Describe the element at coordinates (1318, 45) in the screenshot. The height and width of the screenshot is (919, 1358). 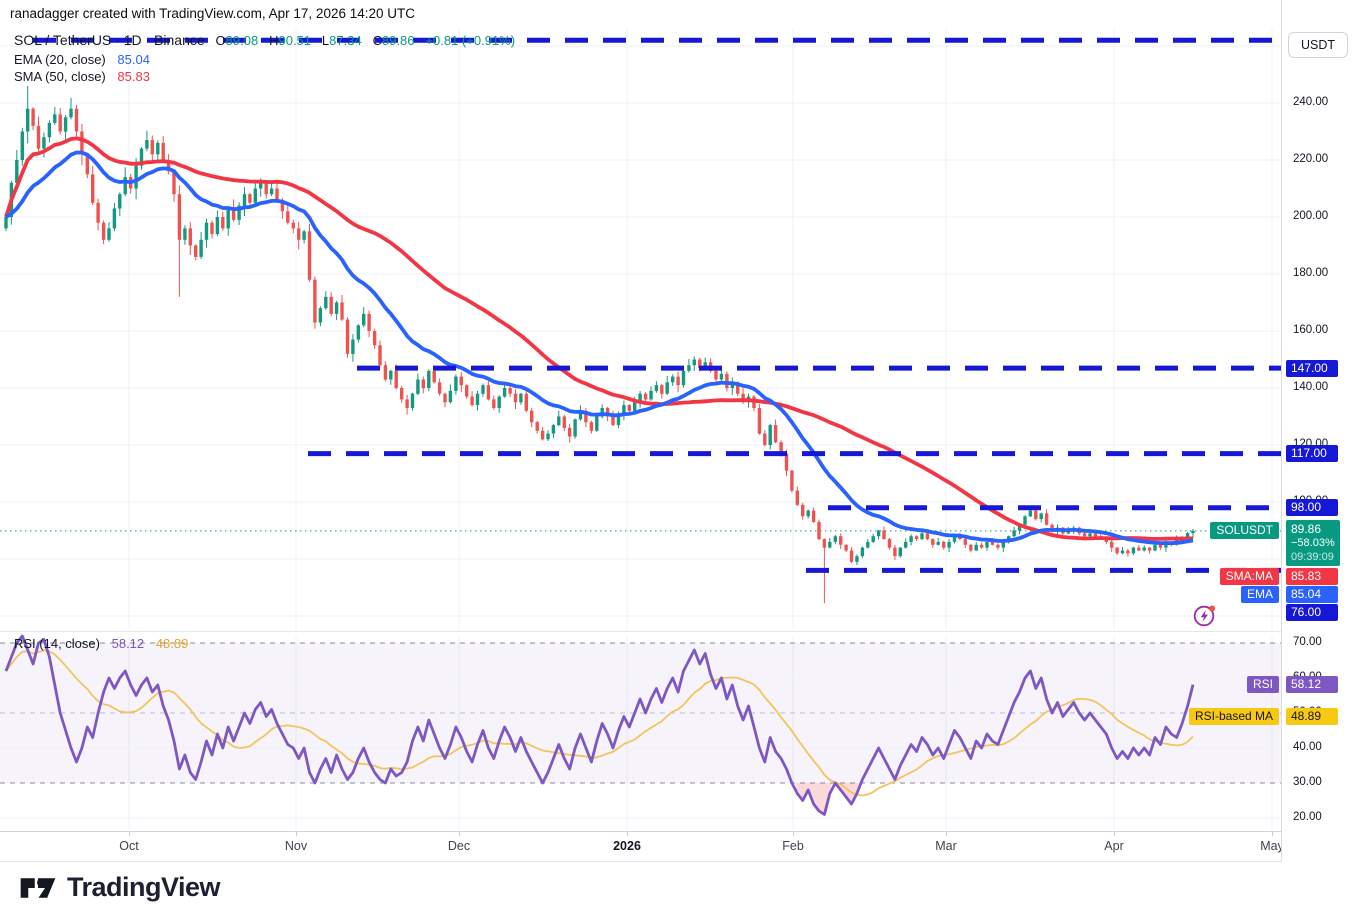
I see `currency-button: USDT` at that location.